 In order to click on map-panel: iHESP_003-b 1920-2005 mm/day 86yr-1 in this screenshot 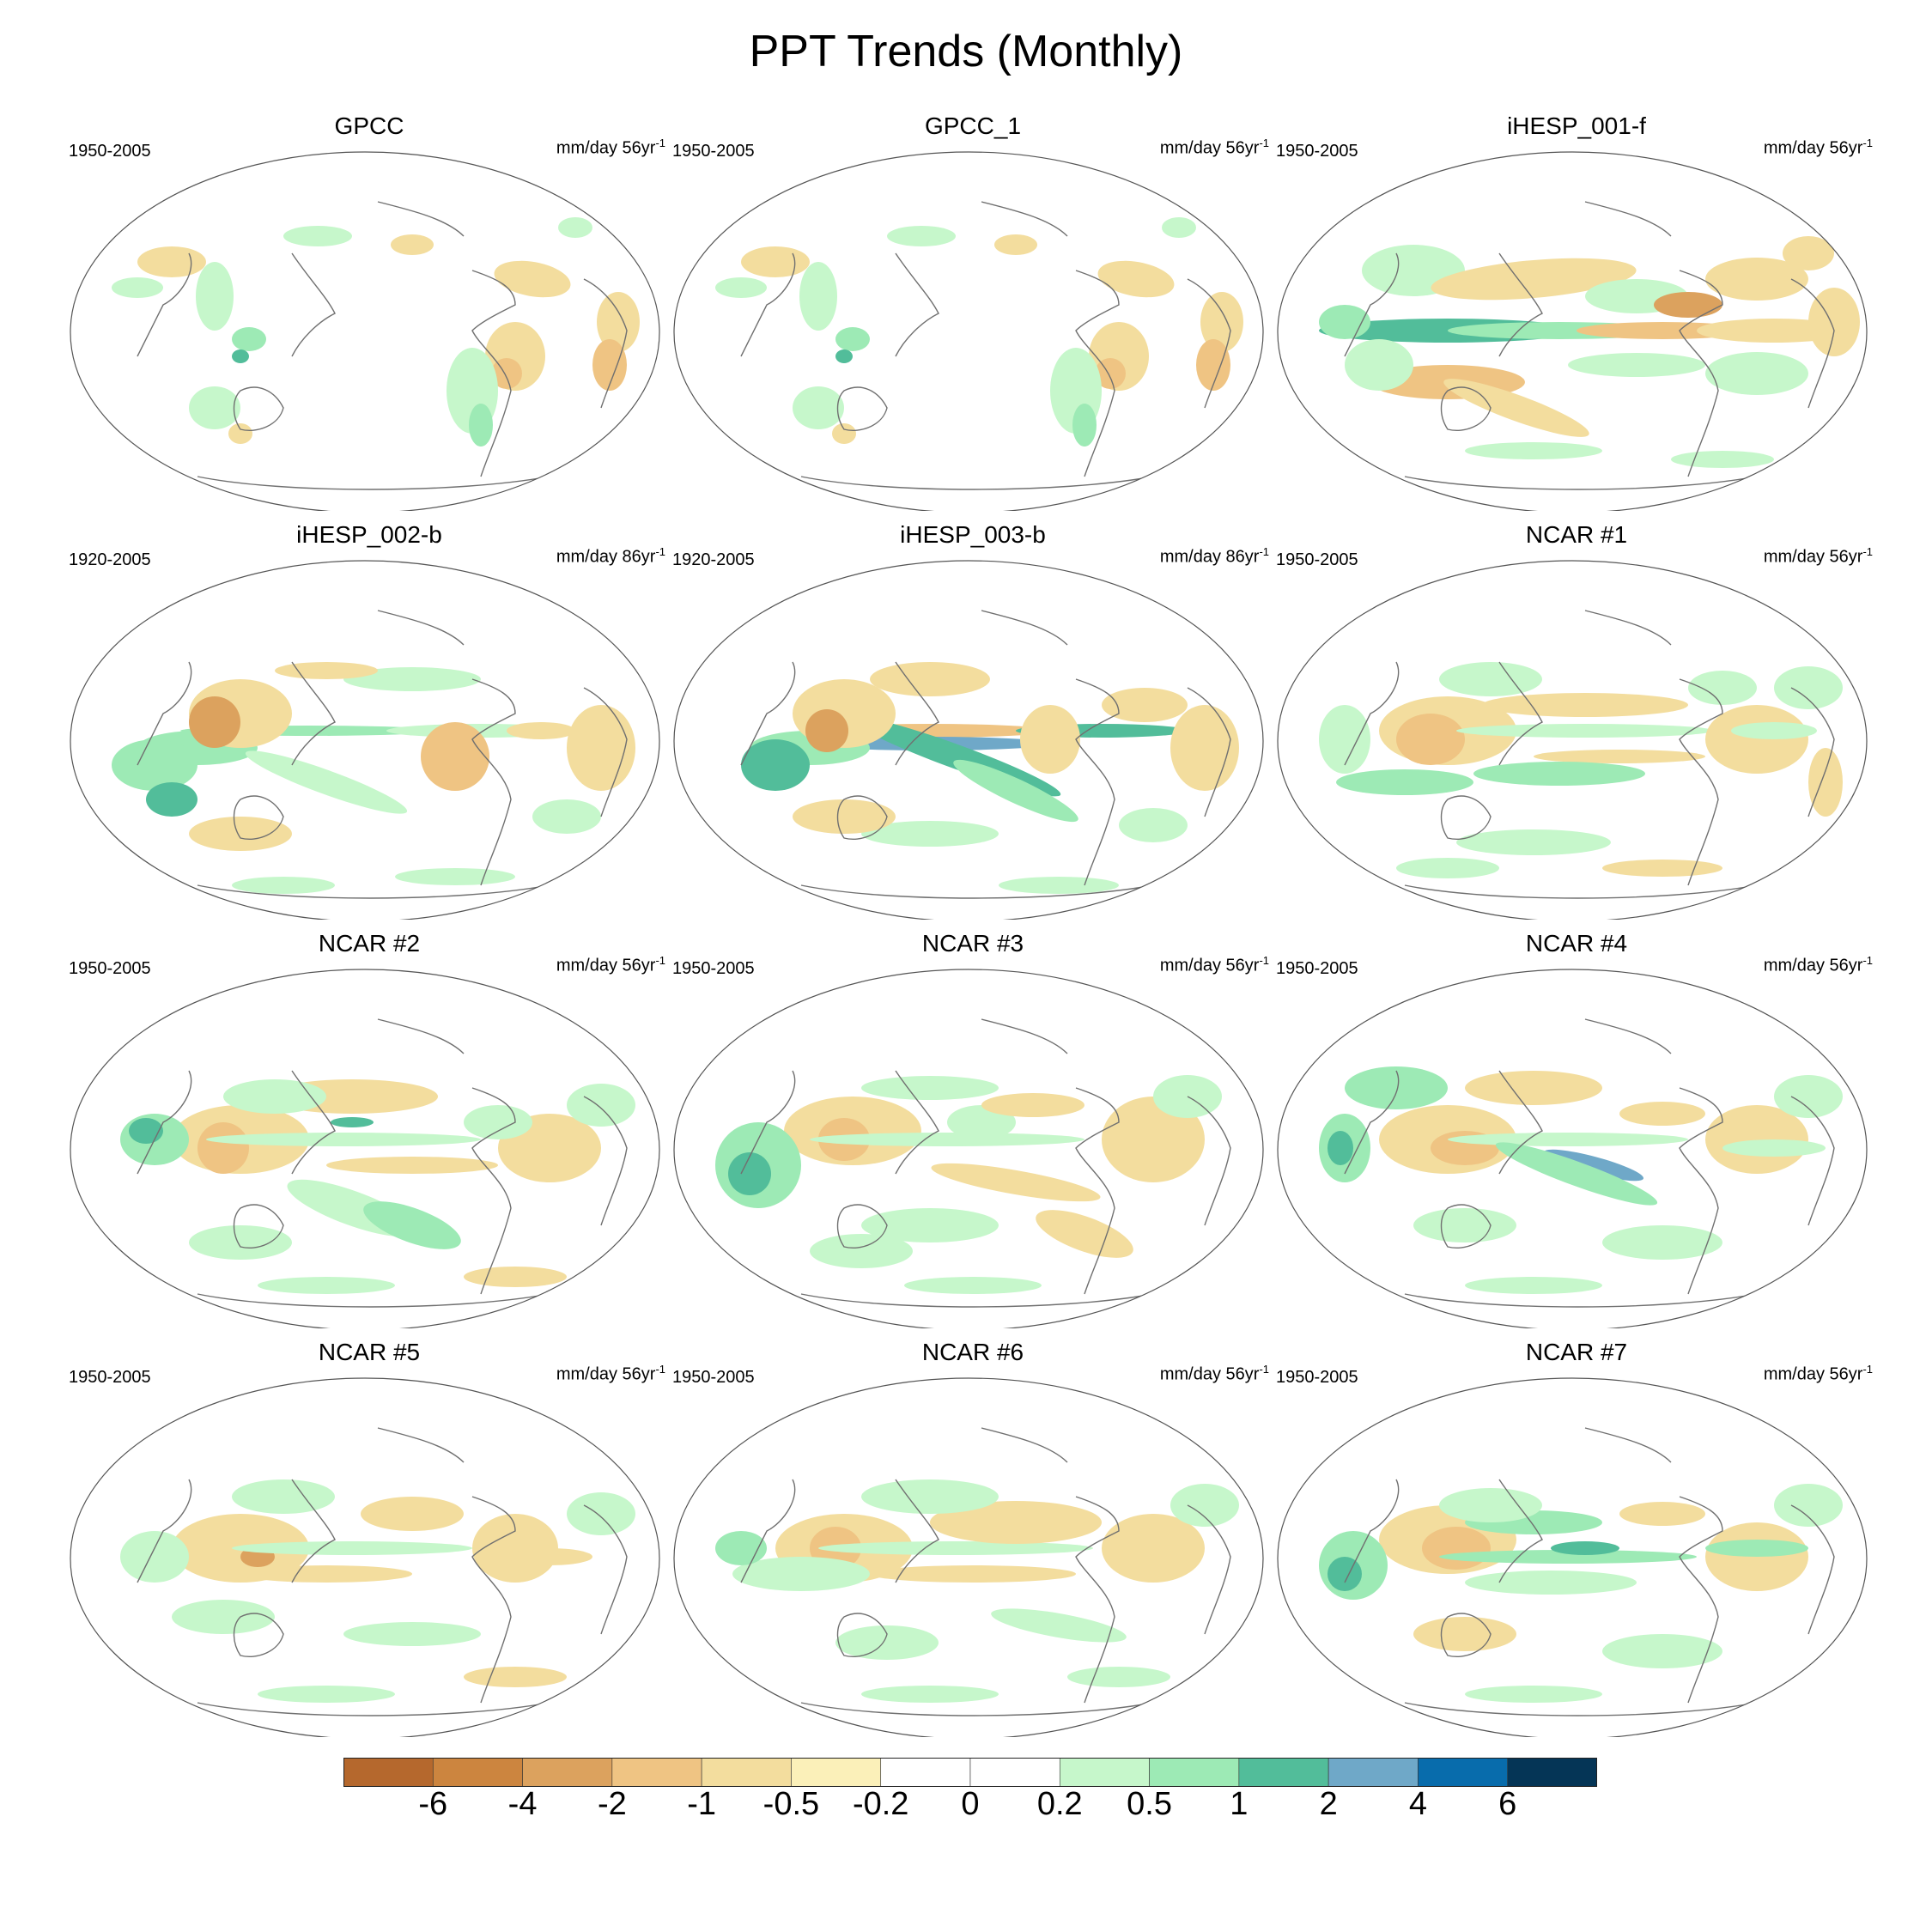, I will do `click(973, 724)`.